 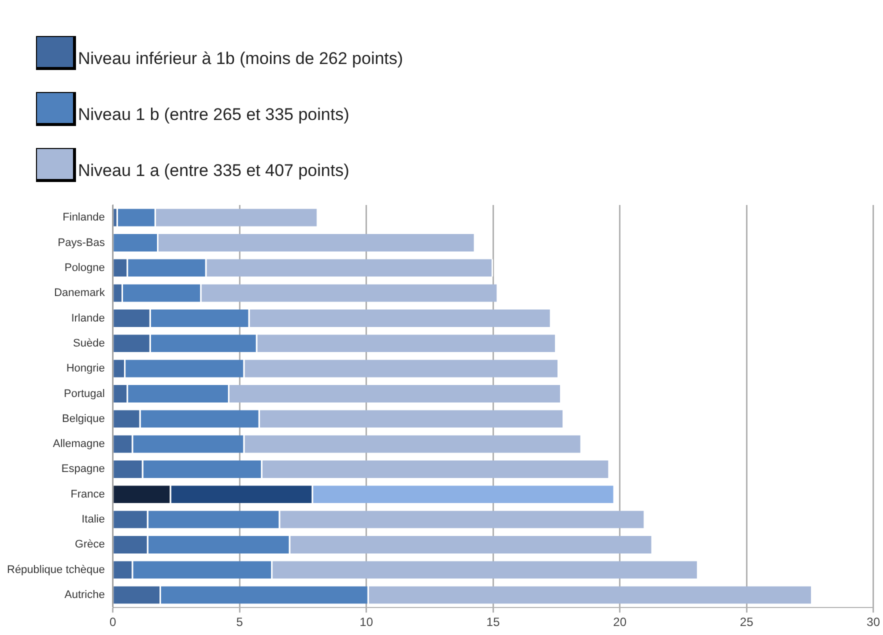 I want to click on x-tick-label: 10, so click(x=367, y=622).